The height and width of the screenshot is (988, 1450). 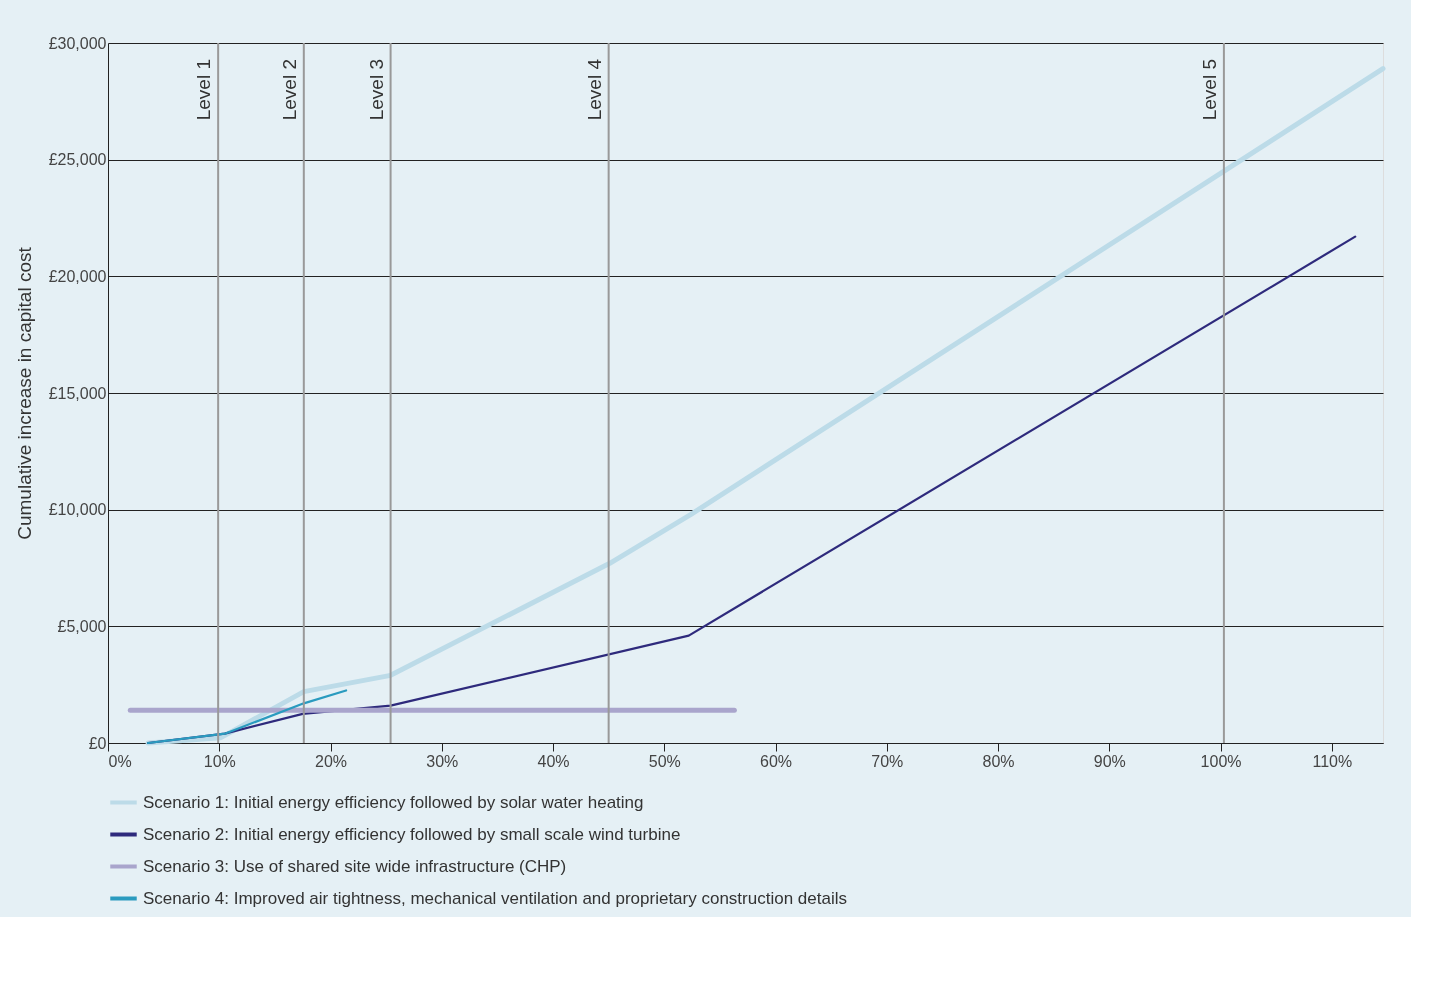 I want to click on y-tick-label: £5,000, so click(x=82, y=626).